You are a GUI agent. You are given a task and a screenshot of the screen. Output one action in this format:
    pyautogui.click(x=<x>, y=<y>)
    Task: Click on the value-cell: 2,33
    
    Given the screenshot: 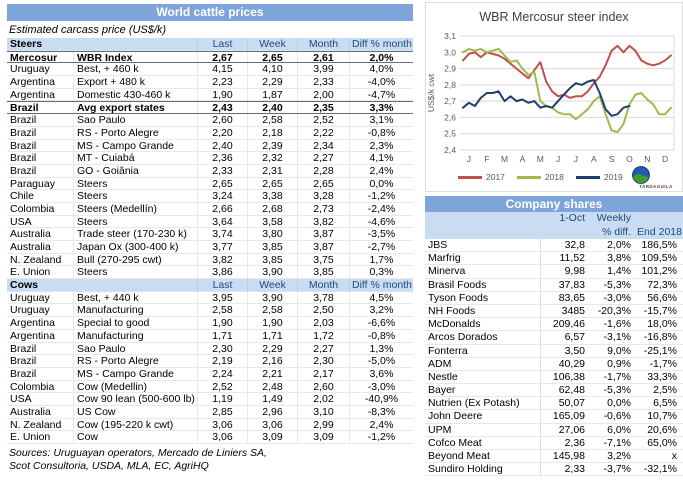 What is the action you would take?
    pyautogui.click(x=323, y=82)
    